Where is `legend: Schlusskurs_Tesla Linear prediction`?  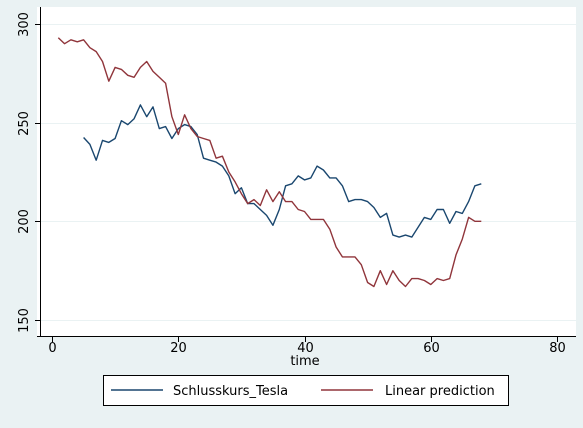
legend: Schlusskurs_Tesla Linear prediction is located at coordinates (306, 390).